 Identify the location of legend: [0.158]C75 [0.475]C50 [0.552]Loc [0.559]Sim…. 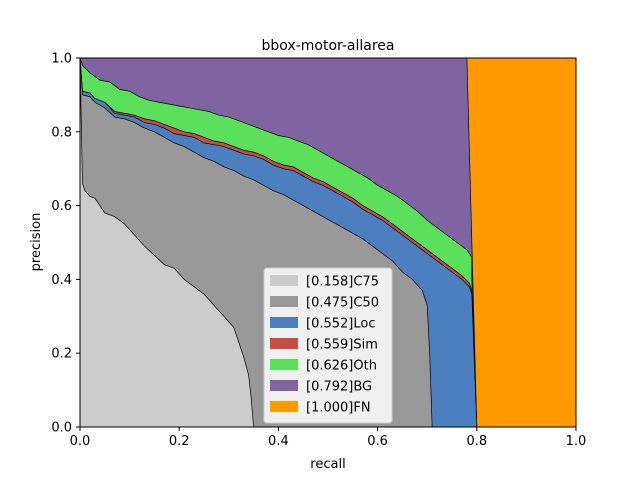
(328, 345).